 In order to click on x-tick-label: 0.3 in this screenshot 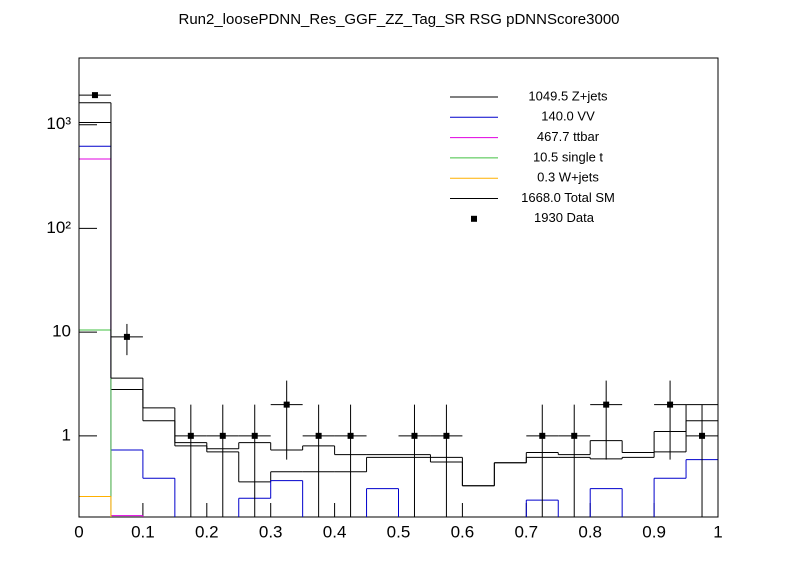, I will do `click(271, 531)`.